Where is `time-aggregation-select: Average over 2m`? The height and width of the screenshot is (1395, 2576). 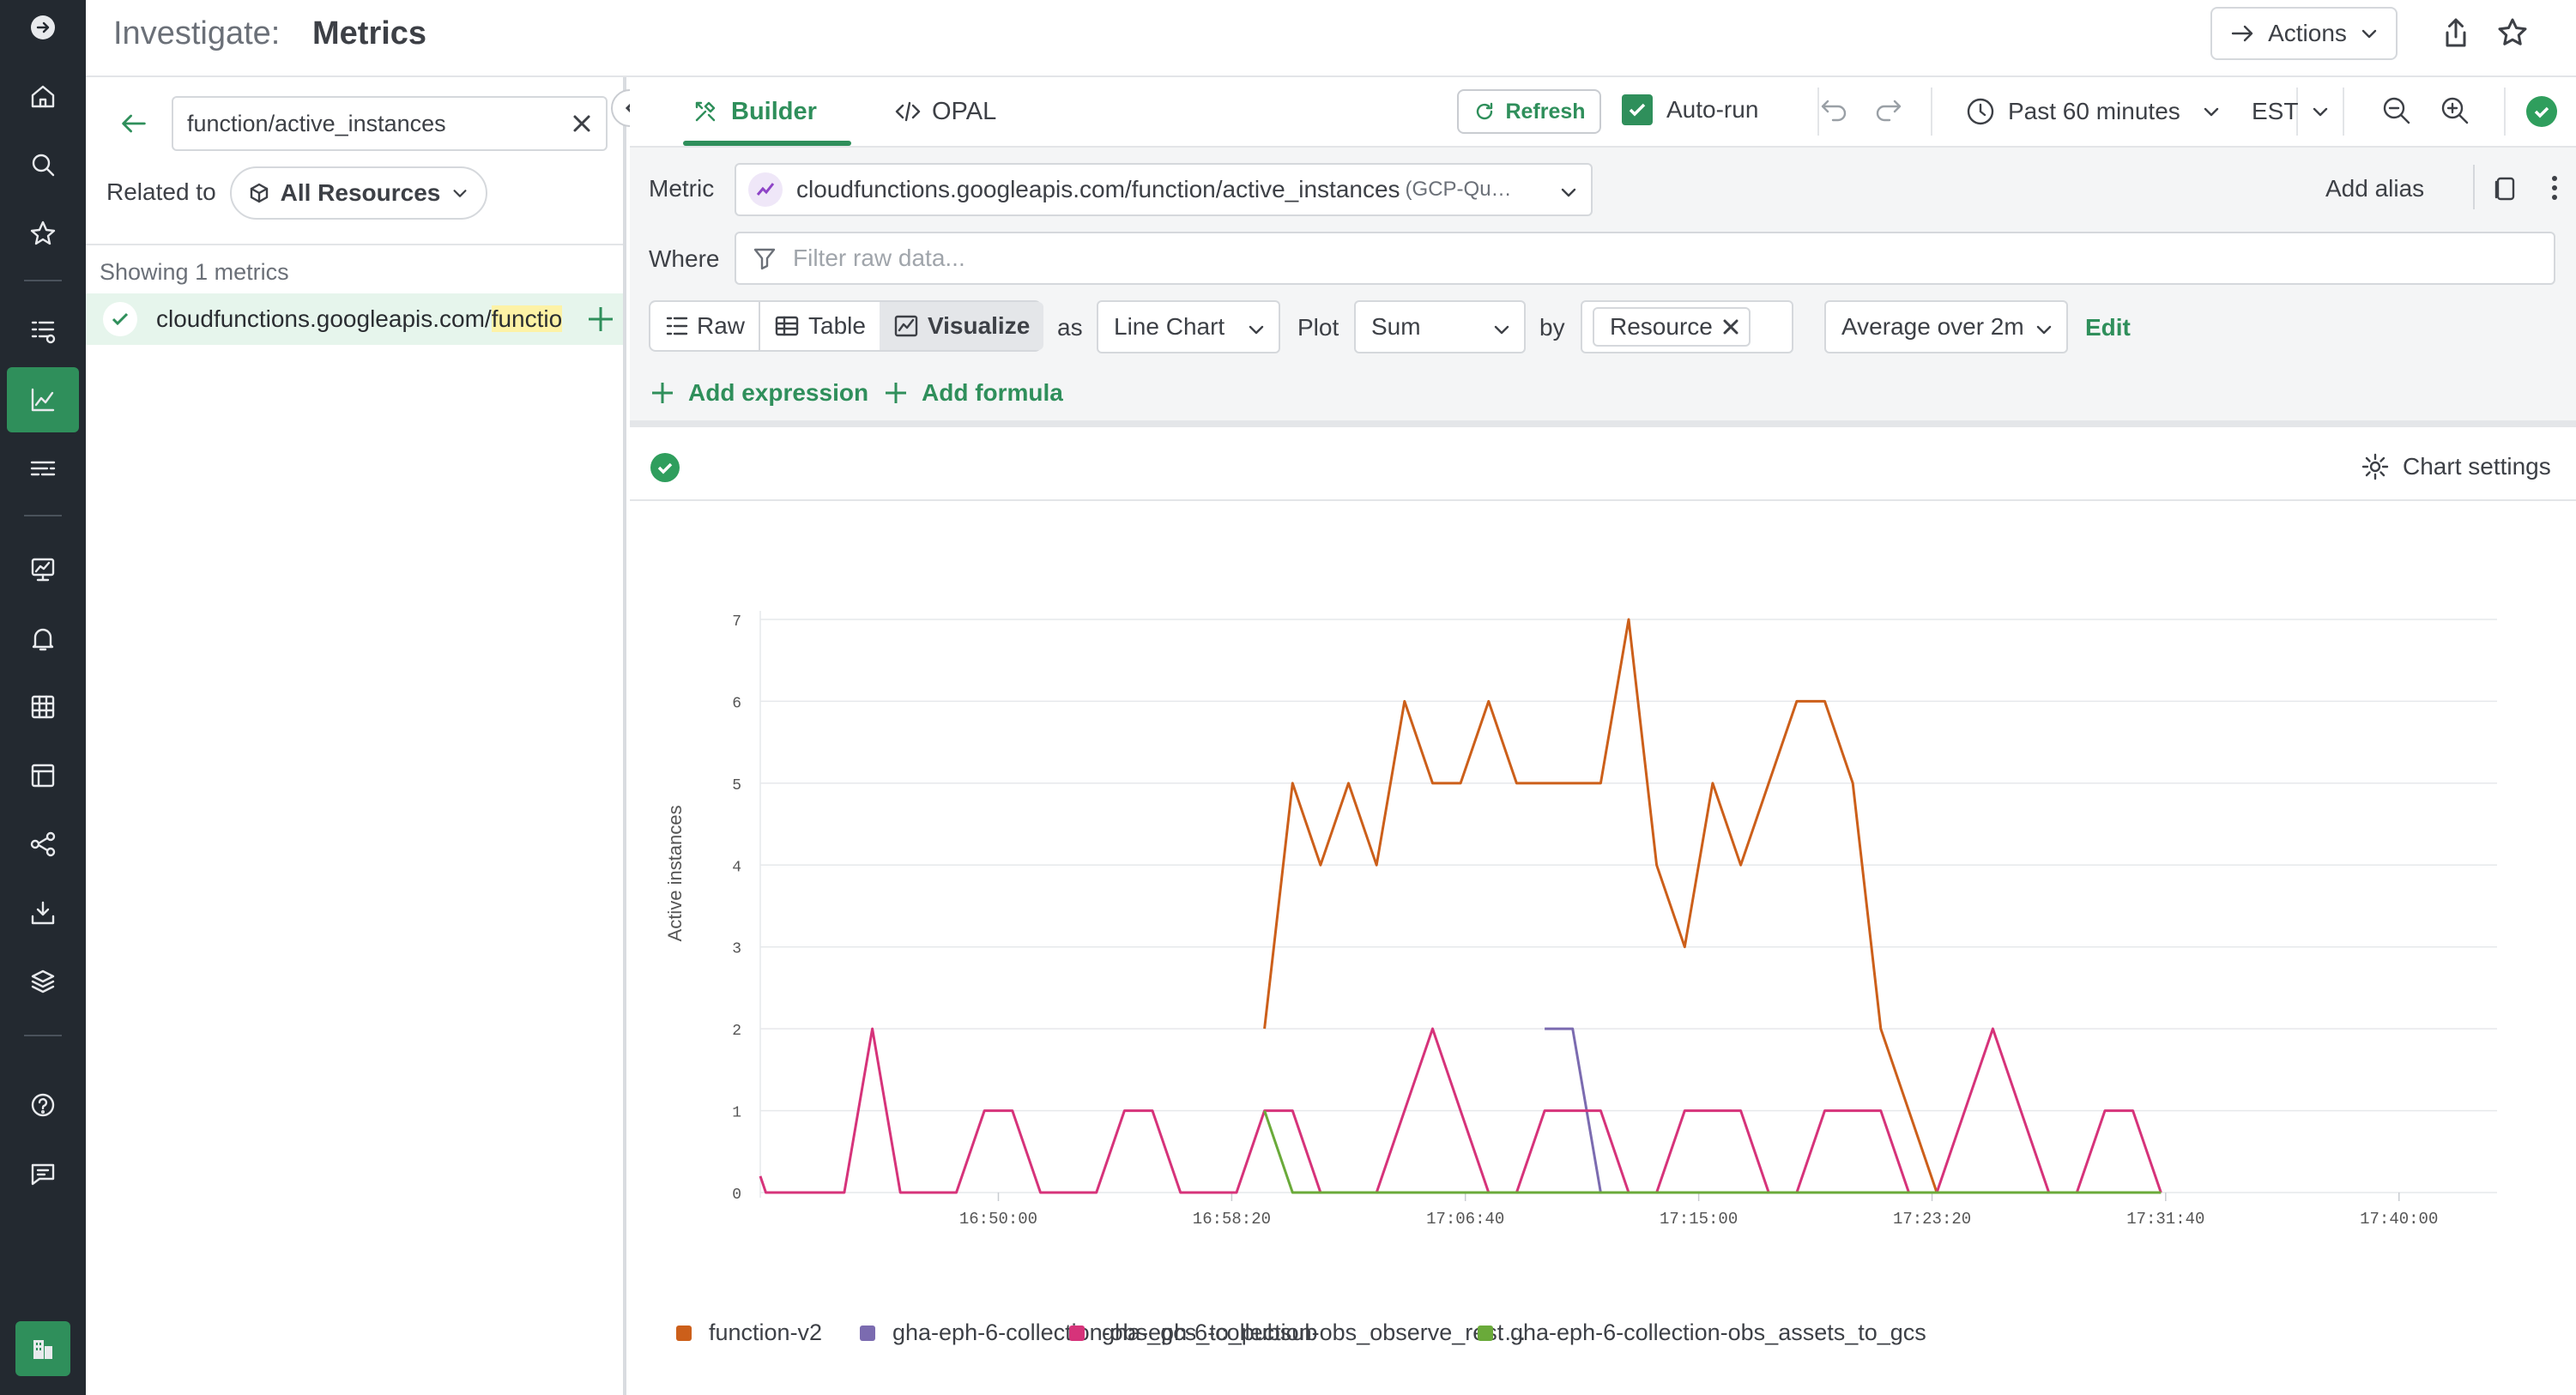 time-aggregation-select: Average over 2m is located at coordinates (1946, 326).